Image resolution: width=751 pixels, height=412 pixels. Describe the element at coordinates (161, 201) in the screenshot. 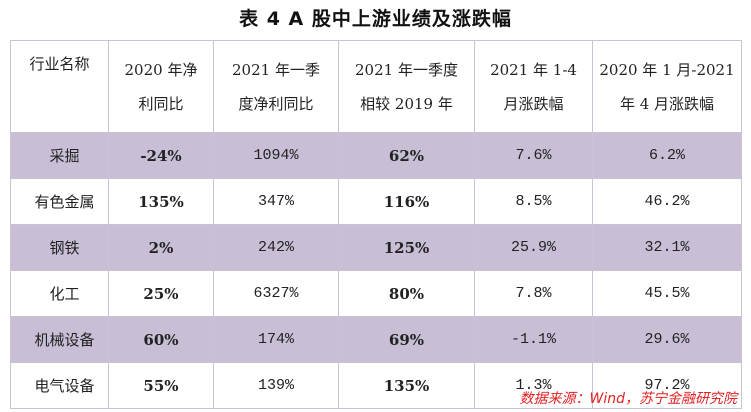

I see `cell-2020-profit: 135%` at that location.